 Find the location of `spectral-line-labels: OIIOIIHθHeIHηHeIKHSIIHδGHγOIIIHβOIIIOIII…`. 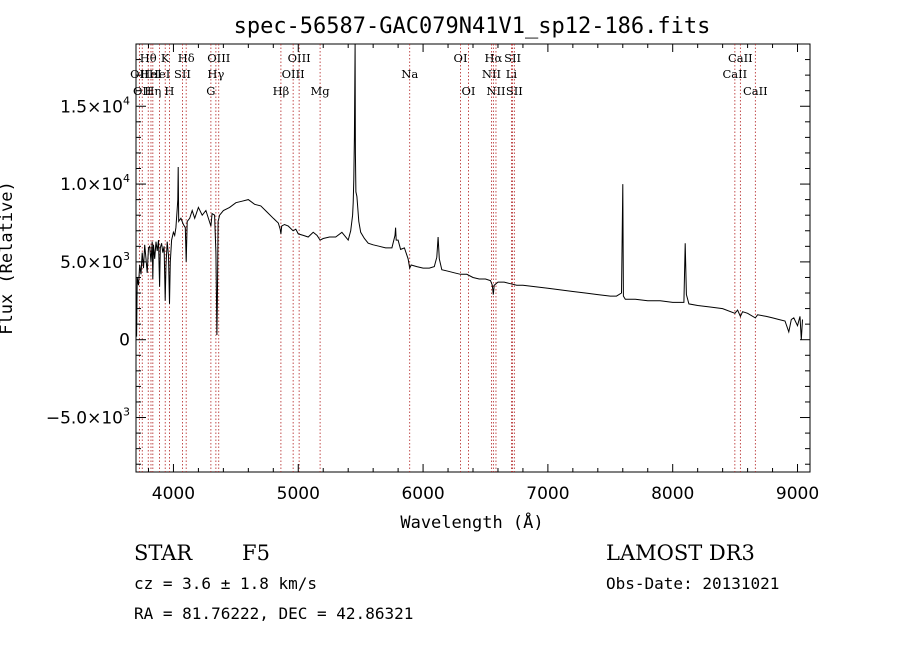

spectral-line-labels: OIIOIIHθHeIHηHeIKHSIIHδGHγOIIIHβOIIIOIII… is located at coordinates (449, 74).